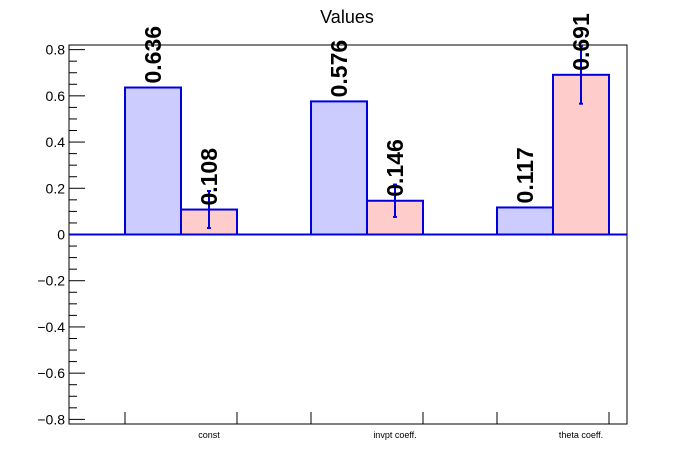 This screenshot has height=472, width=696. Describe the element at coordinates (394, 435) in the screenshot. I see `x-category-label: invpt coeff.` at that location.